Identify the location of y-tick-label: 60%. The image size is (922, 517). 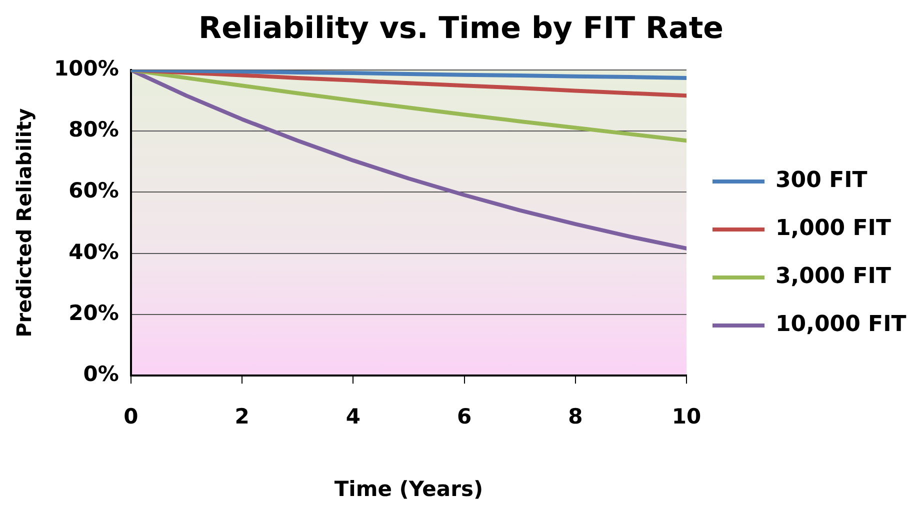
(93, 190).